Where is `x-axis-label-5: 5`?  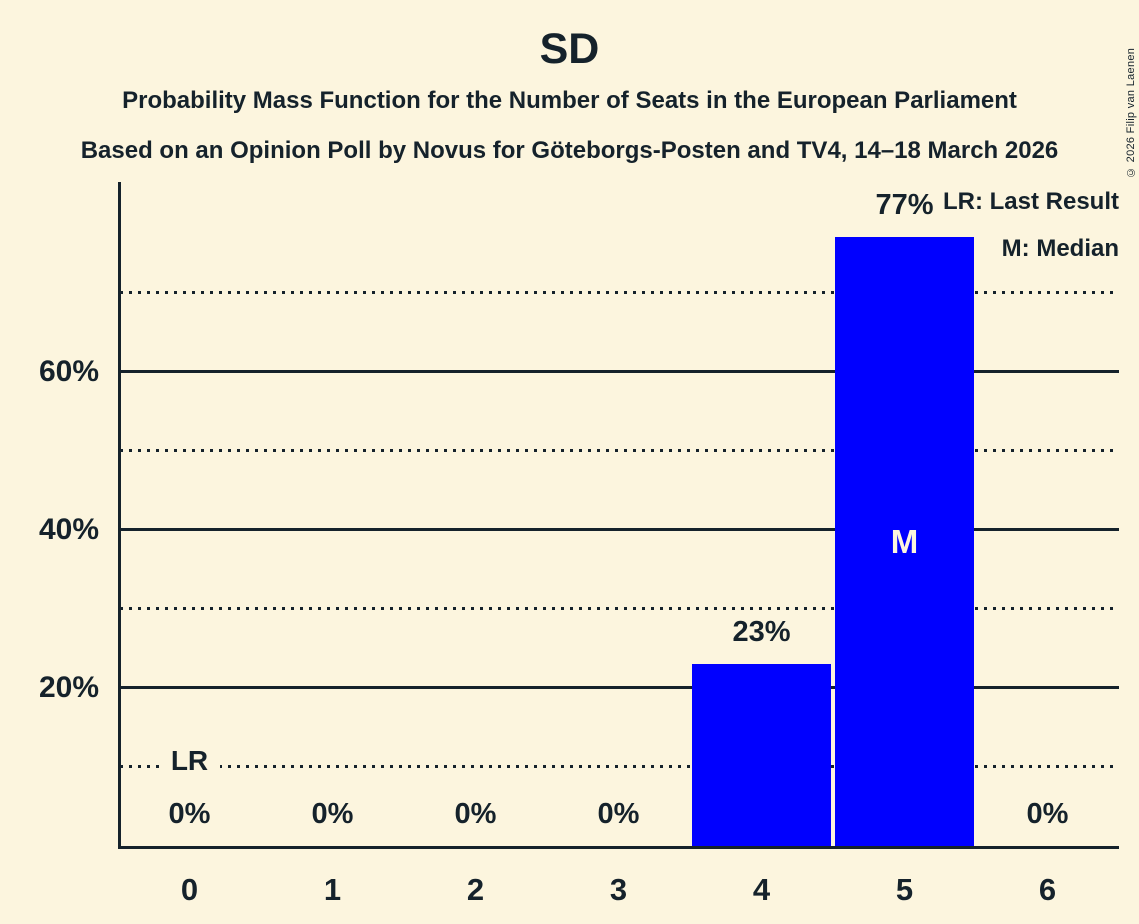 x-axis-label-5: 5 is located at coordinates (904, 889).